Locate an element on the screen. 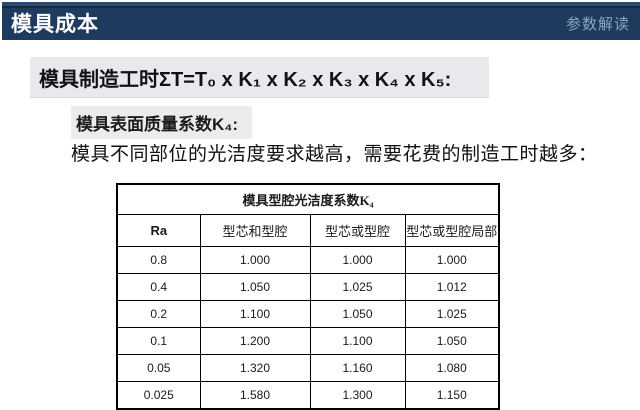 The width and height of the screenshot is (640, 410). table-title: 模具型腔光洁度系数K₄ is located at coordinates (308, 199).